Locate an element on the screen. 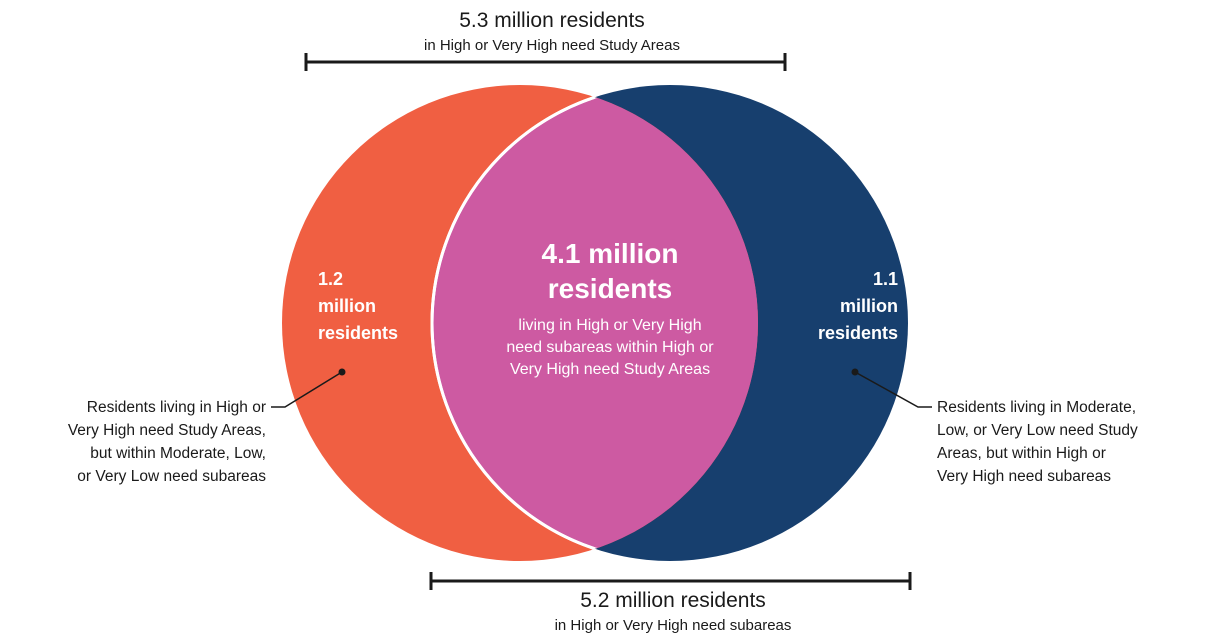 The image size is (1207, 637). right-value-line: 1.1 is located at coordinates (885, 279).